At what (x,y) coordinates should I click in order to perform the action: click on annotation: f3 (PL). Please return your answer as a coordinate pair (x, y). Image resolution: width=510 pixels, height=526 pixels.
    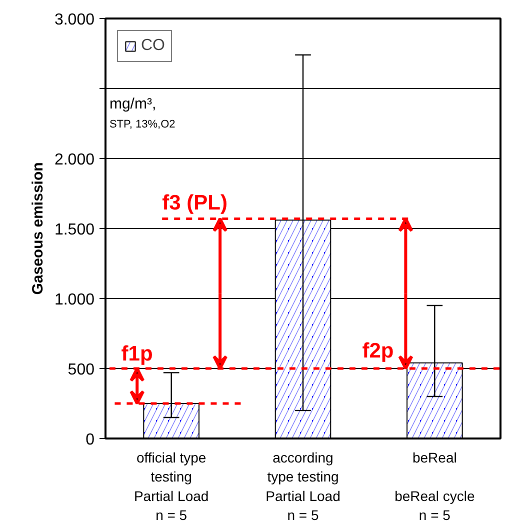
    Looking at the image, I should click on (195, 203).